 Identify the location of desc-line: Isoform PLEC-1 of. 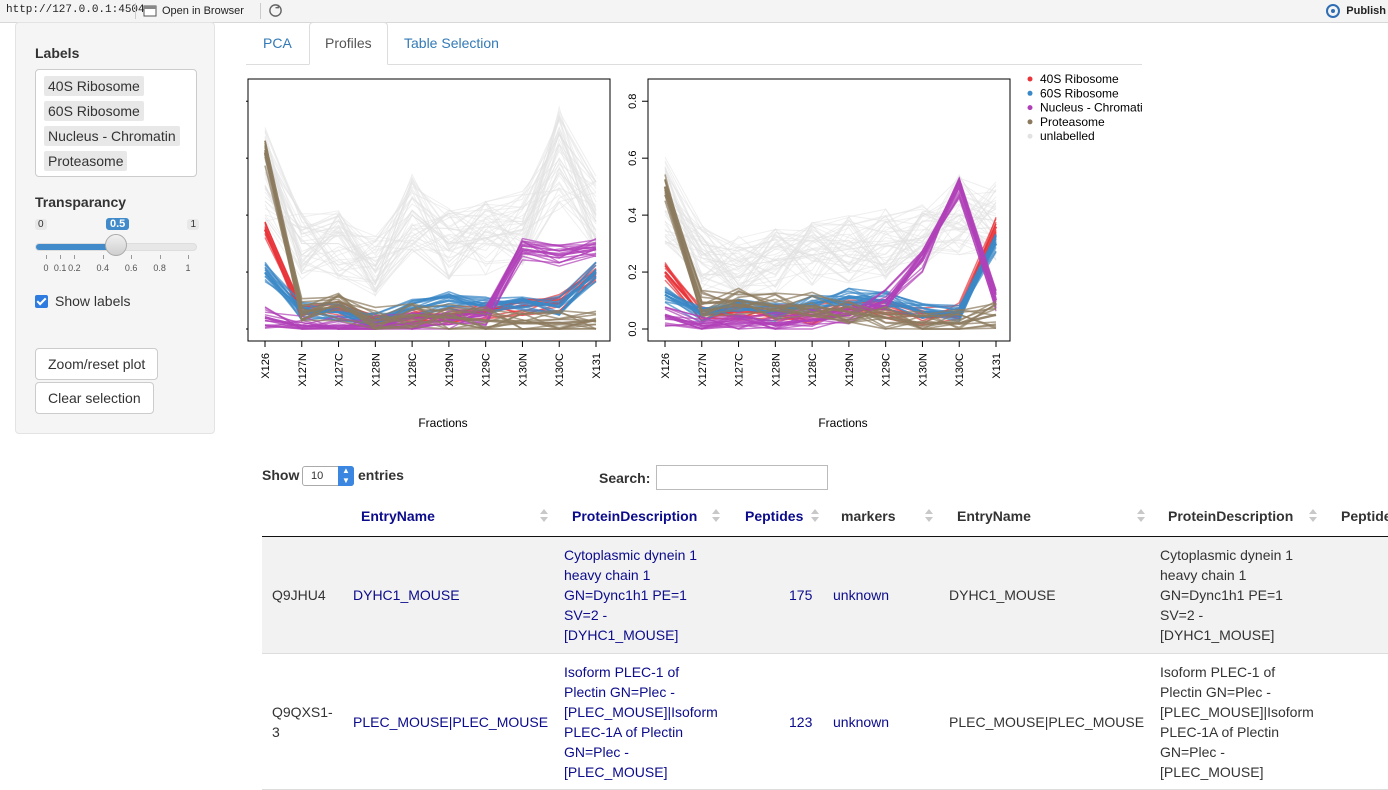
(622, 672).